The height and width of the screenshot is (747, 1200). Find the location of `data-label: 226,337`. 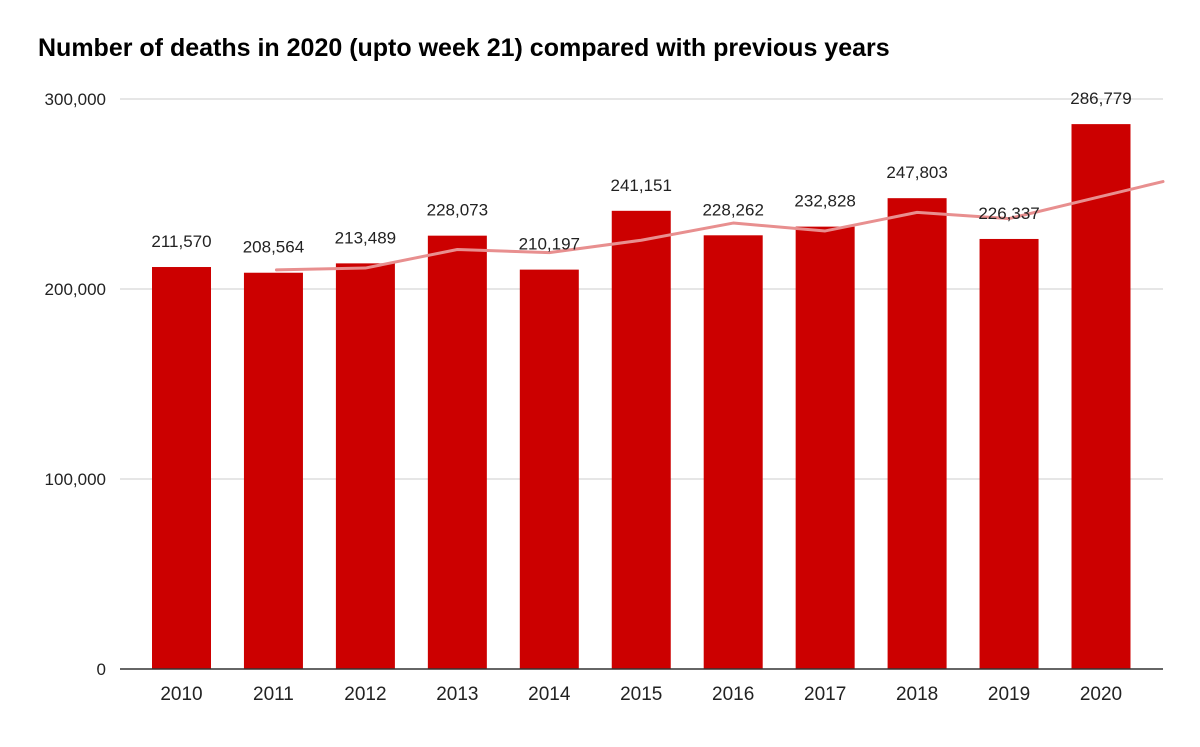

data-label: 226,337 is located at coordinates (1008, 213).